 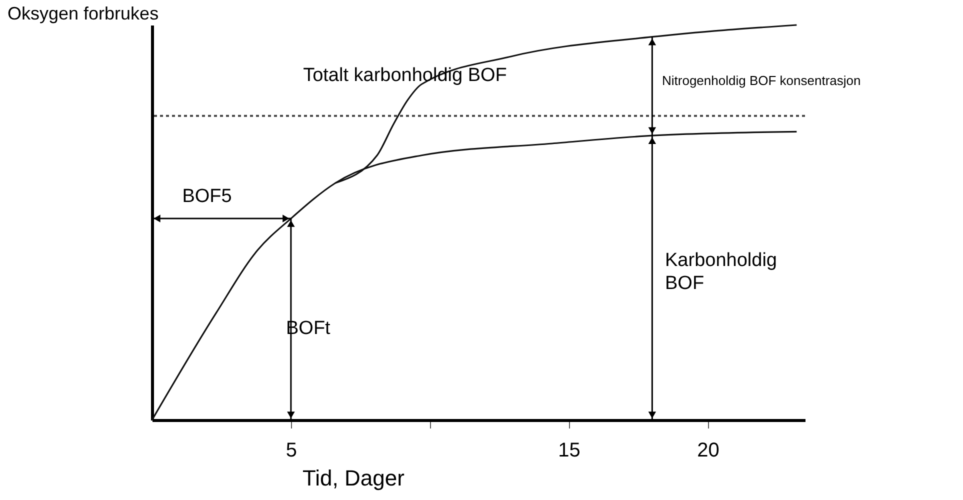 I want to click on x-axis-title: Tid, Dager, so click(x=353, y=478).